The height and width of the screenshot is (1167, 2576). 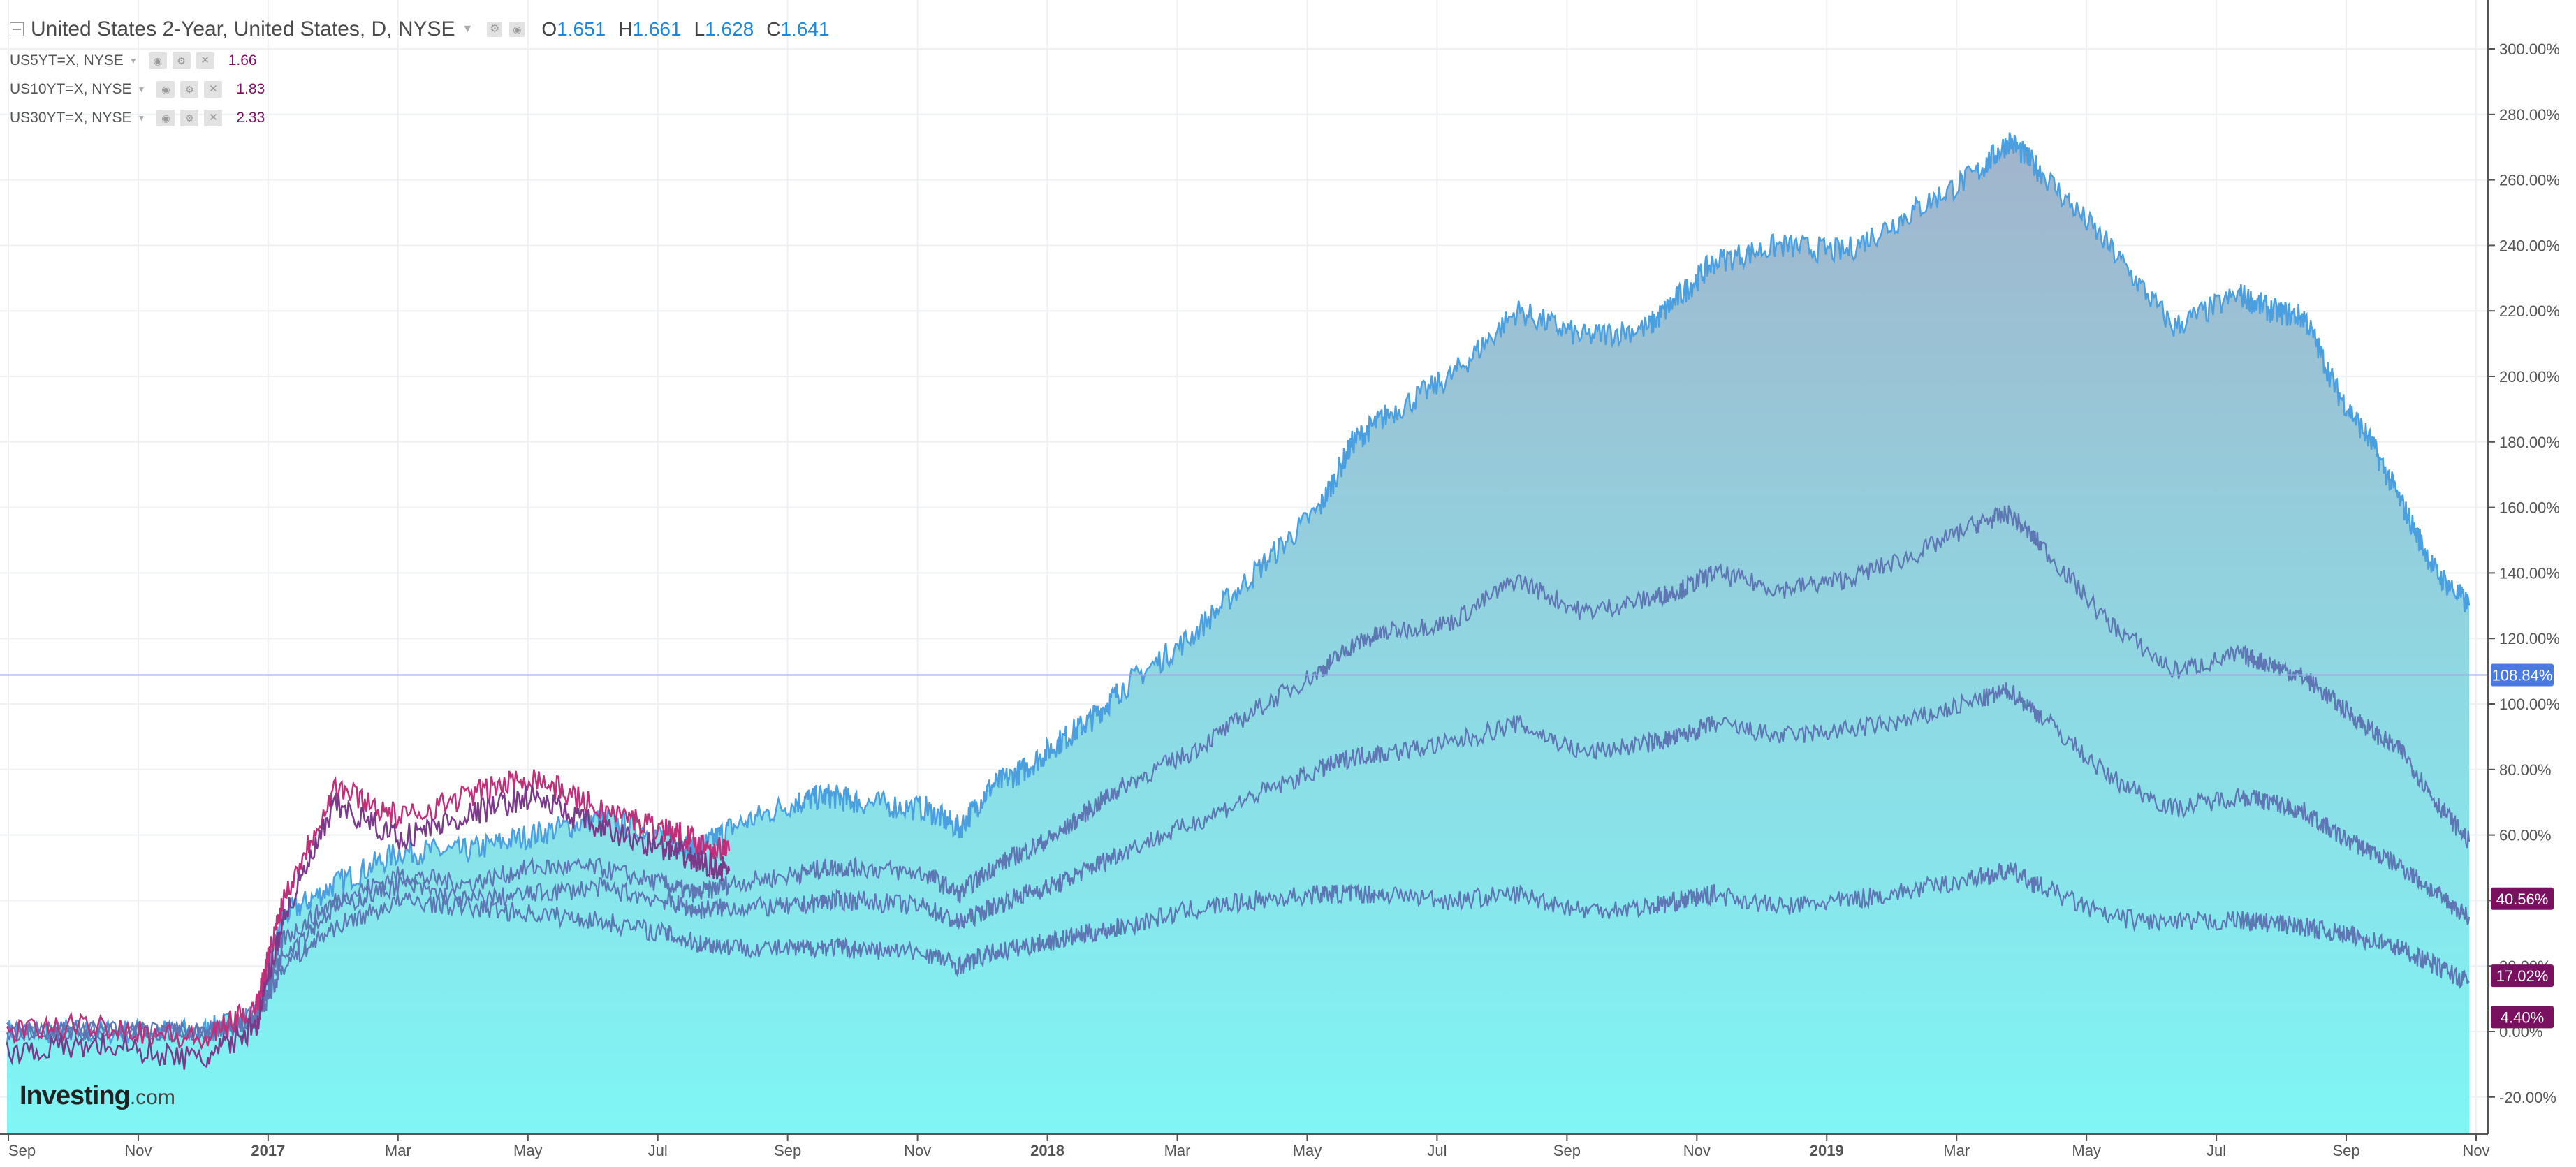 I want to click on compare-series-value: 1.83, so click(x=251, y=89).